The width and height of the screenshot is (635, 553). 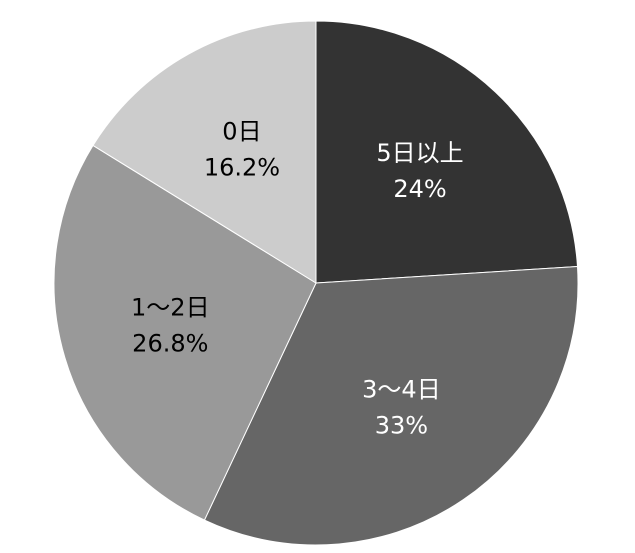 I want to click on slice-label: 0日, so click(x=241, y=131).